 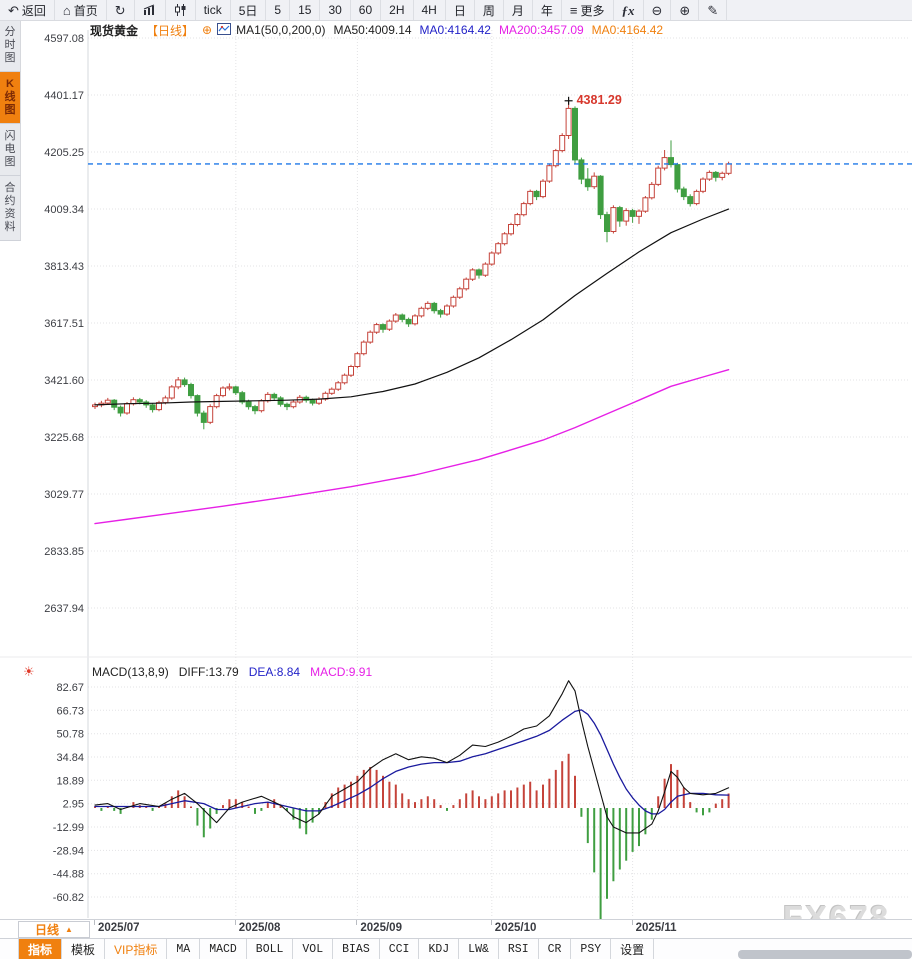 I want to click on top-toolbar: ↶ 返回 ⌂ 首页 ↻ tick 5日 5 15 30 60 2H 4H 日周月年 ≡ 更多 ƒx ⊖ ⊕ ✎, so click(x=456, y=10).